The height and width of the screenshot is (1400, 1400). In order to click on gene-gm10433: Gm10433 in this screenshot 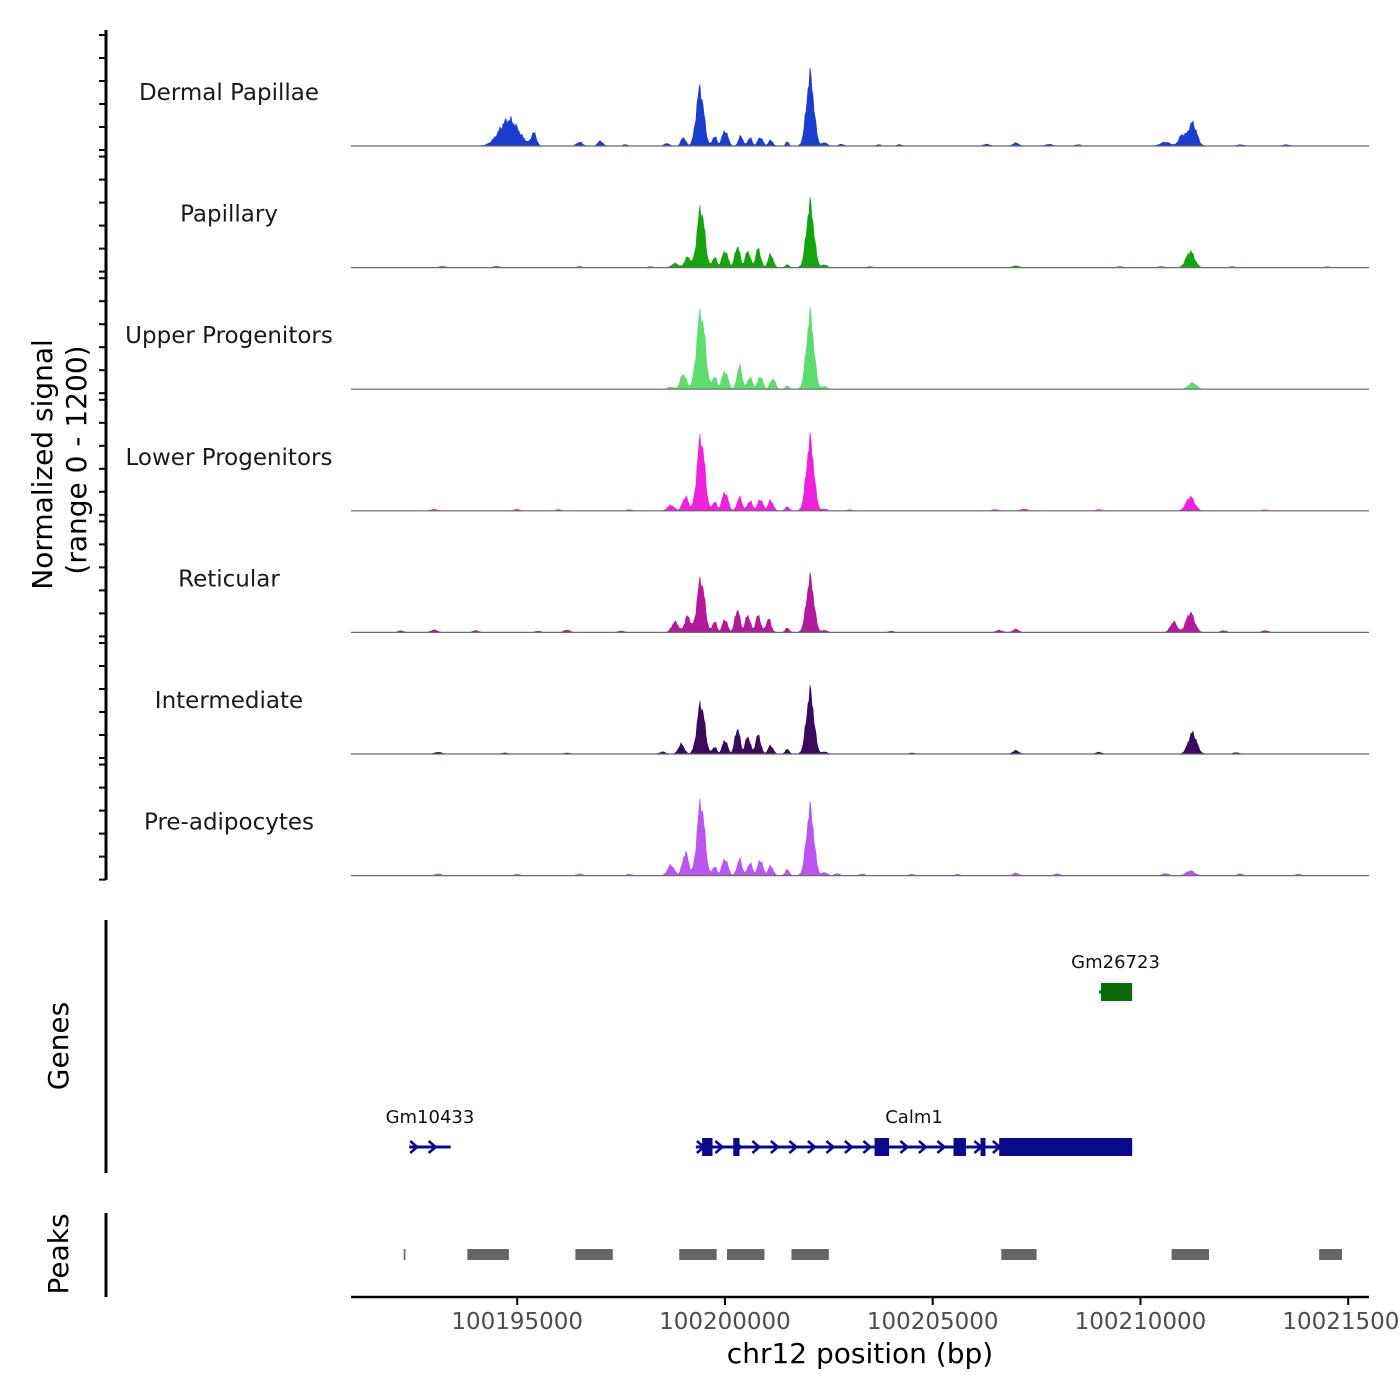, I will do `click(430, 1130)`.